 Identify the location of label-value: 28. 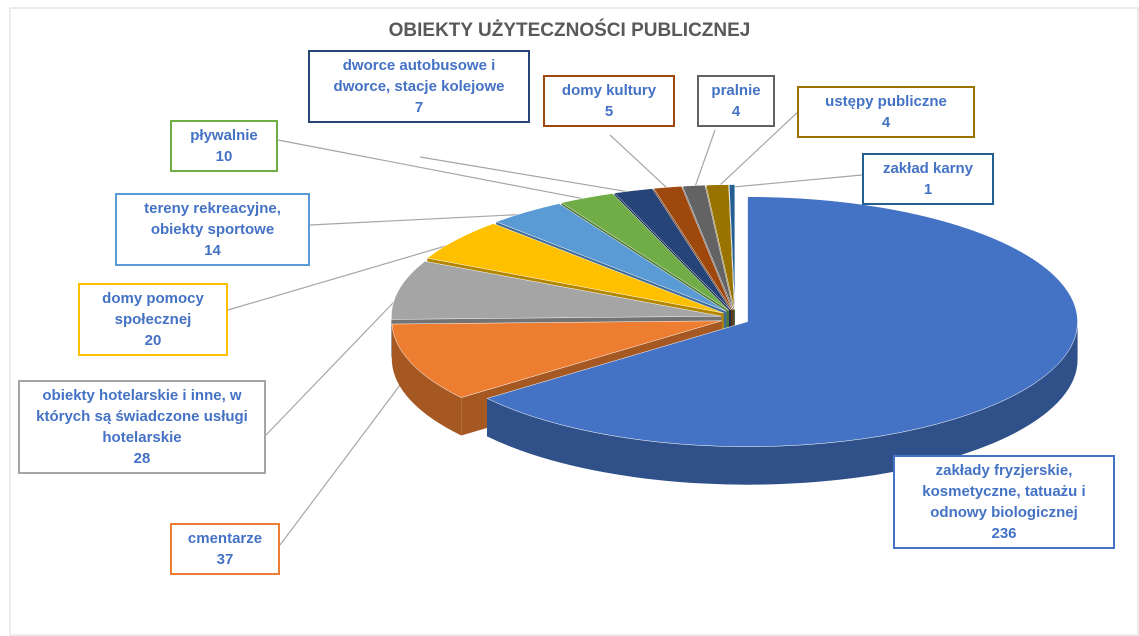
(142, 458).